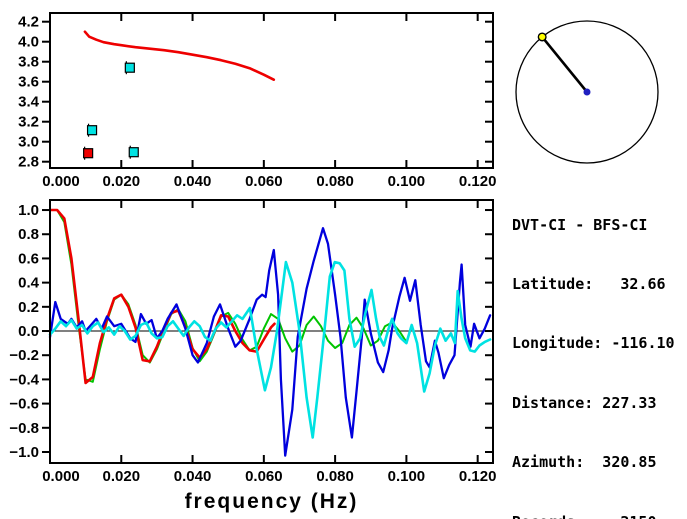  What do you see at coordinates (28, 22) in the screenshot?
I see `y-tick-label: 4.2` at bounding box center [28, 22].